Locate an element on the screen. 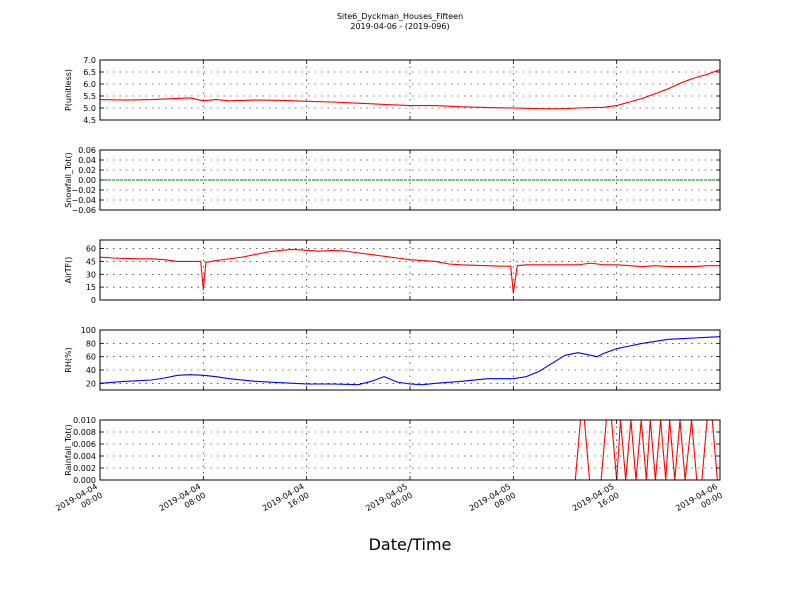  y-tick-label: 0.000 is located at coordinates (84, 480).